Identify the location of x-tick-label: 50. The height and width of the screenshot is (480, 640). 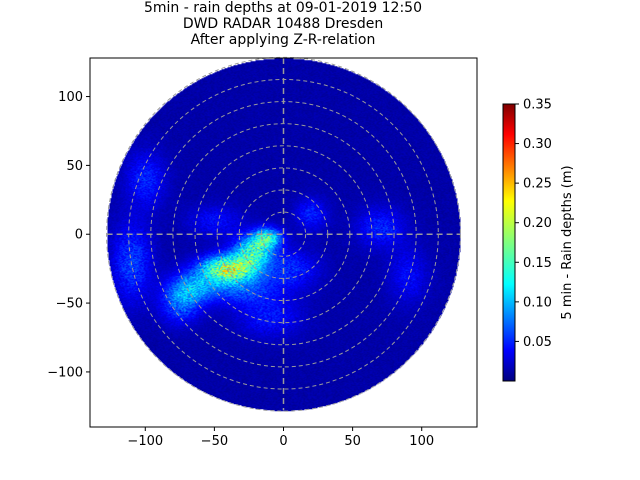
(352, 441).